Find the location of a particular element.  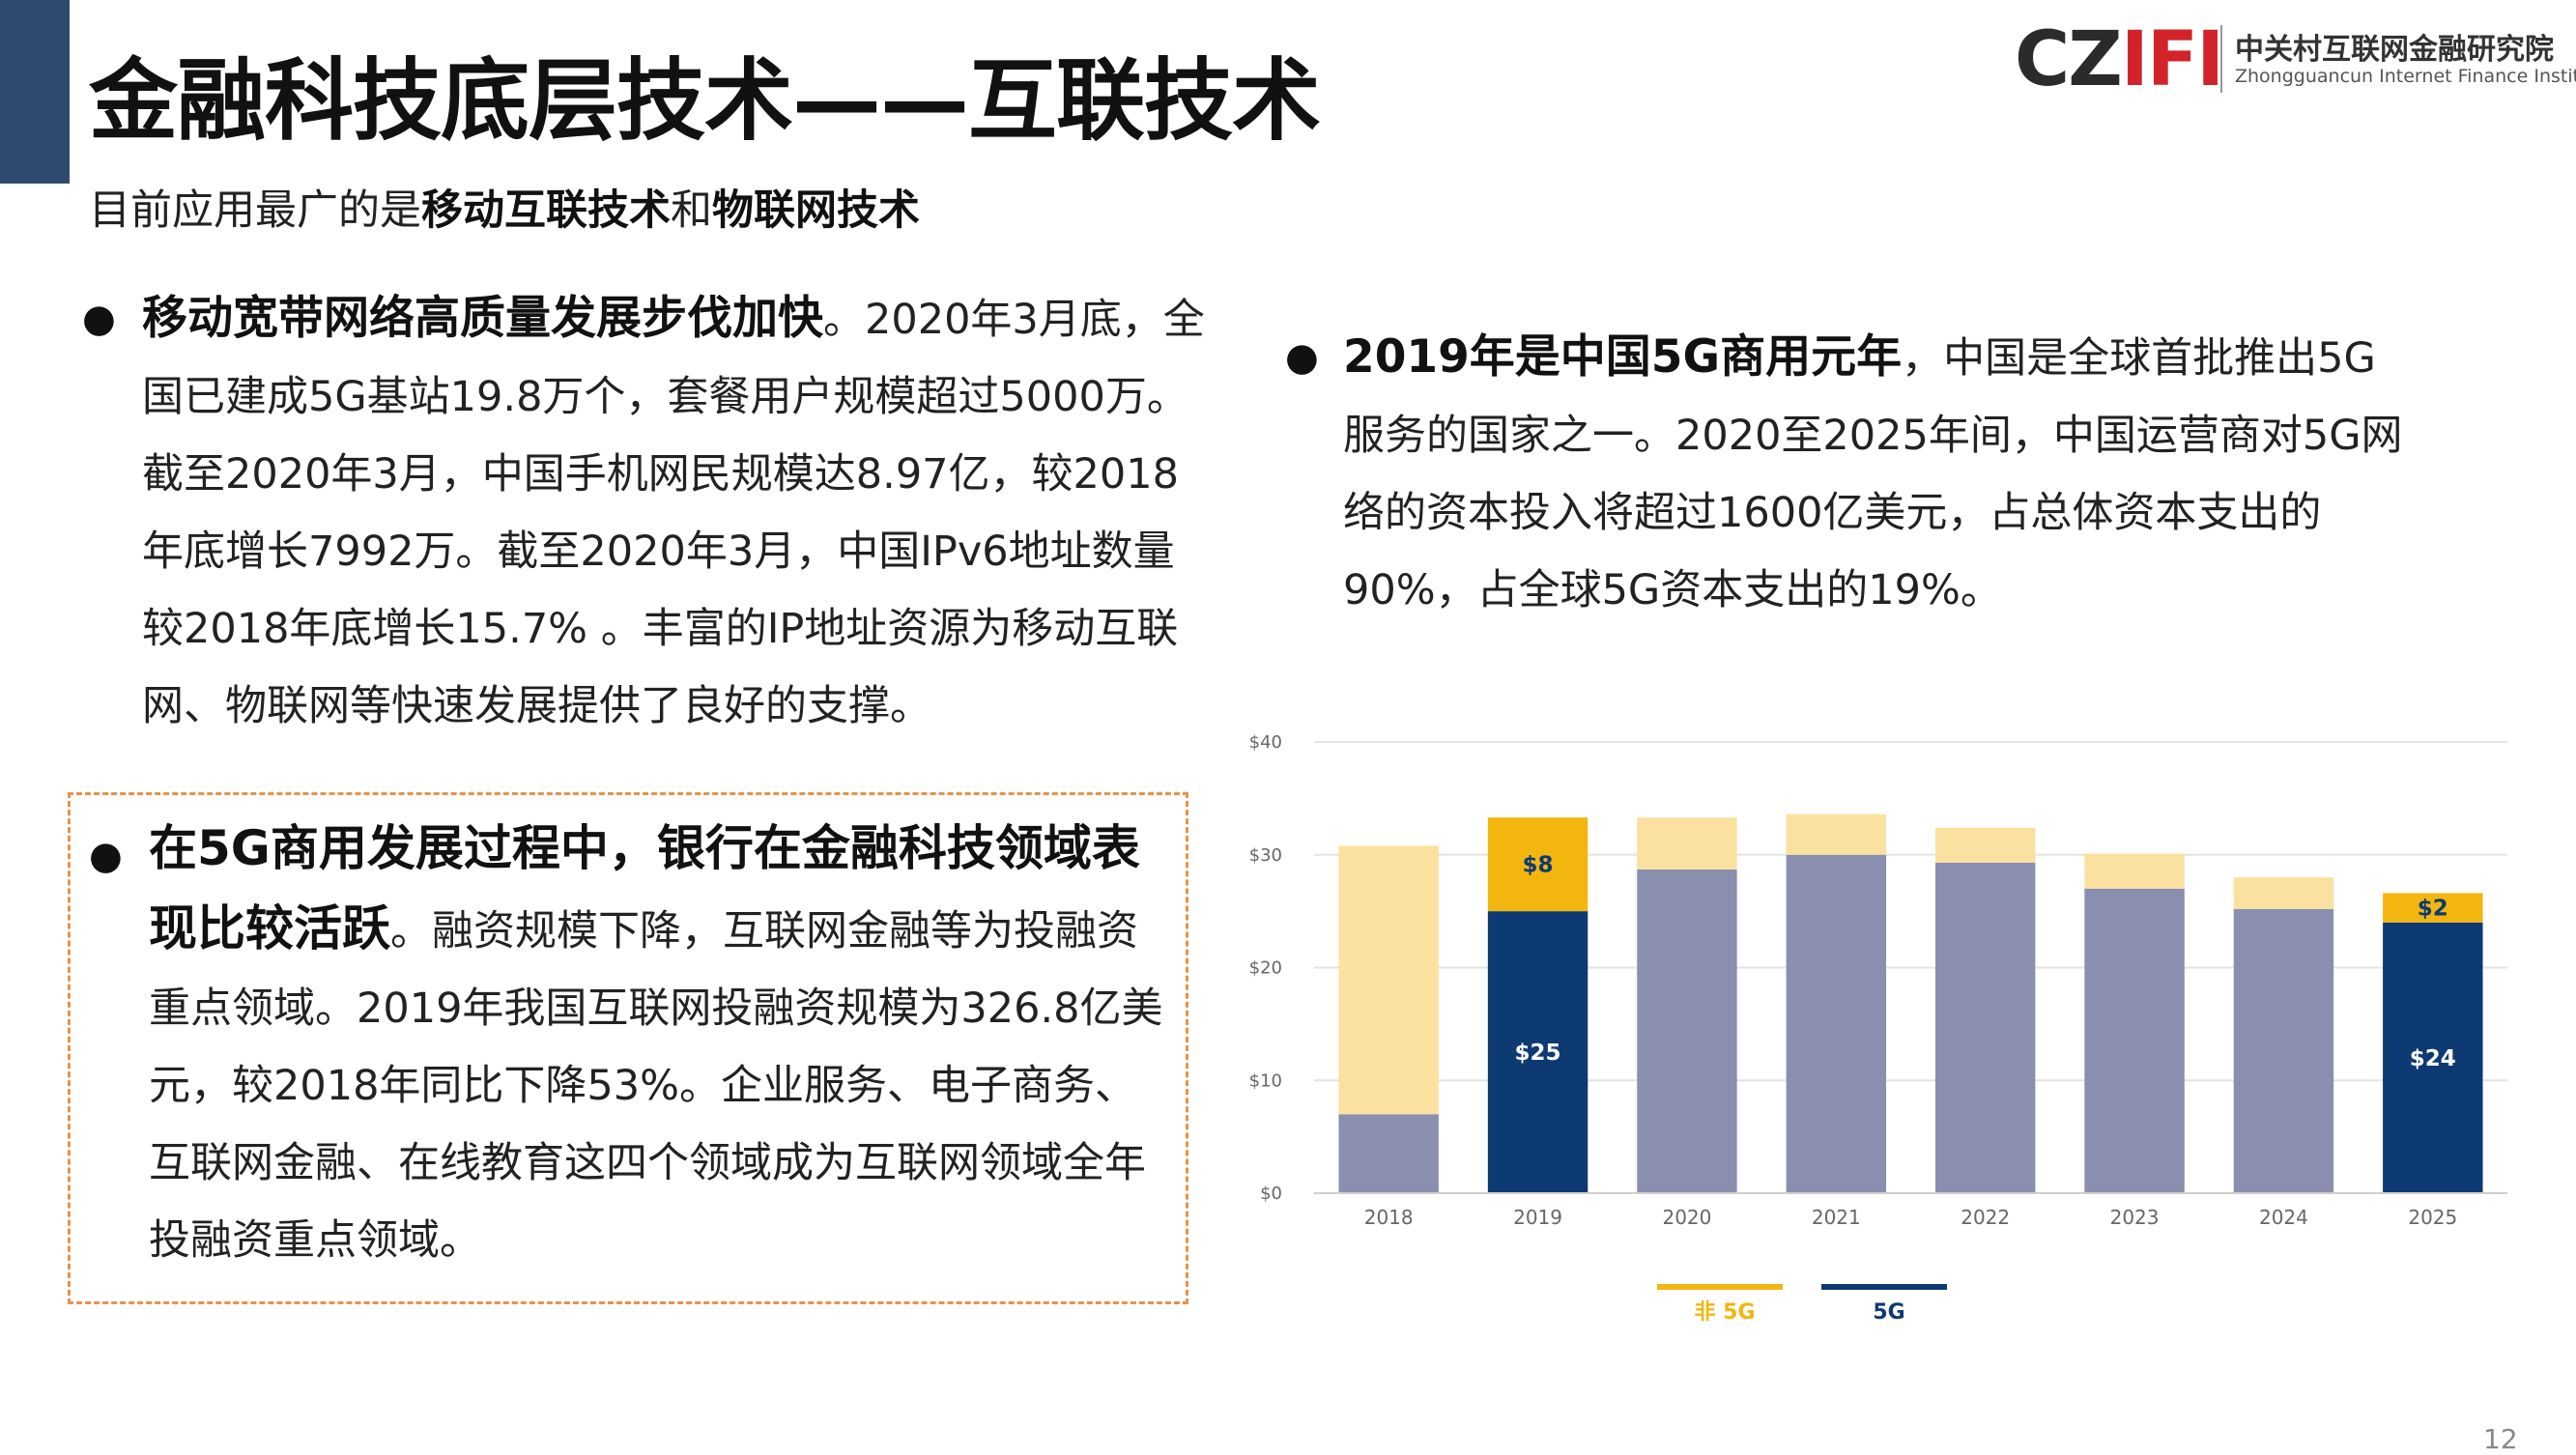

logo-mark-part1: CZ is located at coordinates (2069, 60).